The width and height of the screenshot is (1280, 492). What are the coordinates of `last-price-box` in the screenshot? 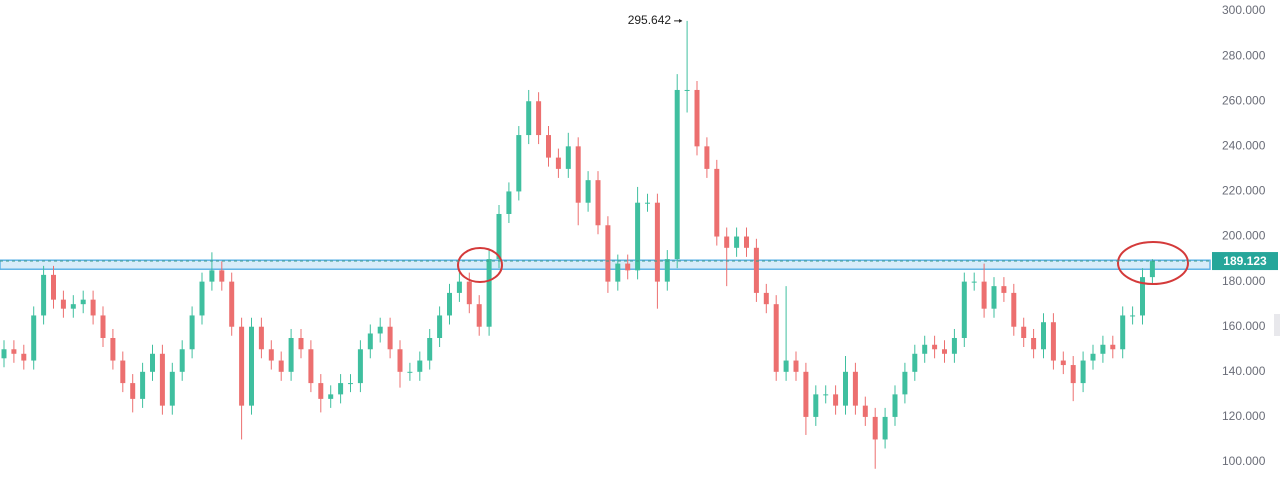 It's located at (1245, 261).